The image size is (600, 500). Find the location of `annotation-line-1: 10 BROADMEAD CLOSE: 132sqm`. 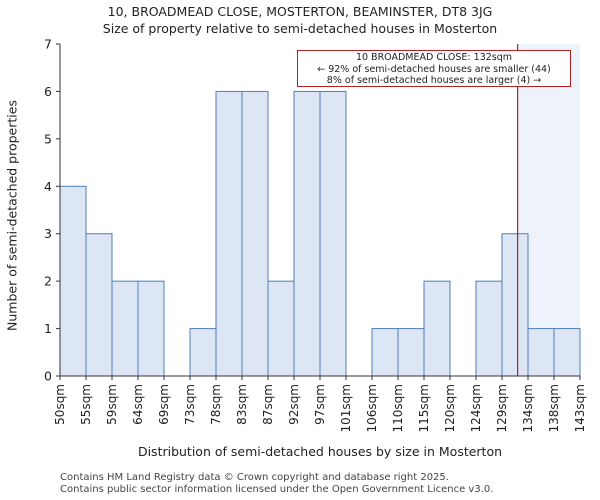

annotation-line-1: 10 BROADMEAD CLOSE: 132sqm is located at coordinates (434, 57).